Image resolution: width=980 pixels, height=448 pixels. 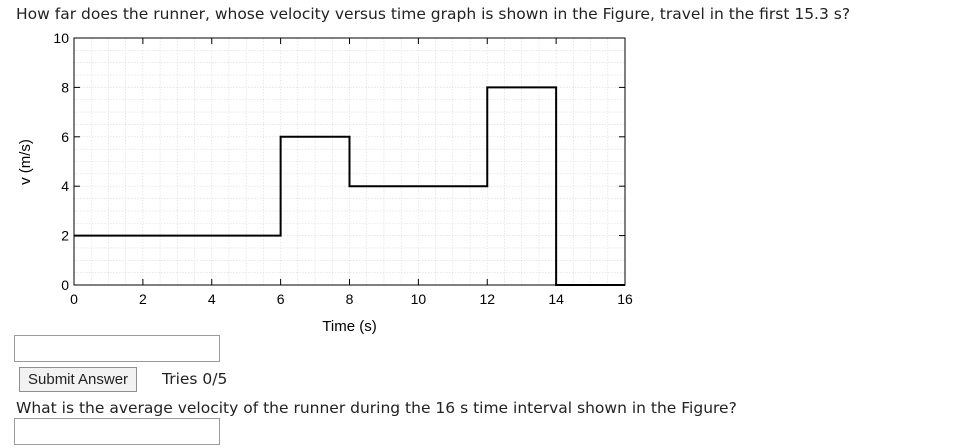 I want to click on x-tick-label: 10, so click(x=419, y=299).